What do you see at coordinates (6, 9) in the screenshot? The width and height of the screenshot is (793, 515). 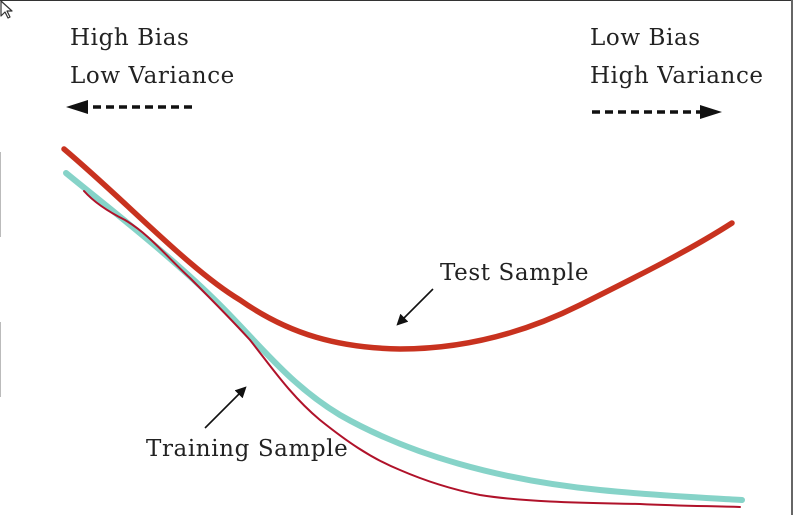 I see `mouse-cursor-icon` at bounding box center [6, 9].